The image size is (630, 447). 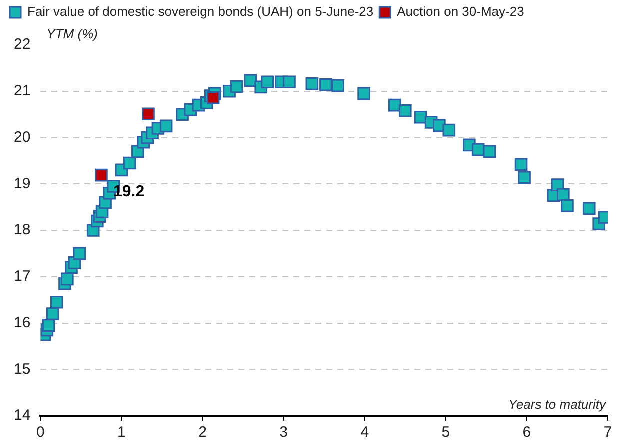 What do you see at coordinates (365, 433) in the screenshot?
I see `x-tick-label: 4` at bounding box center [365, 433].